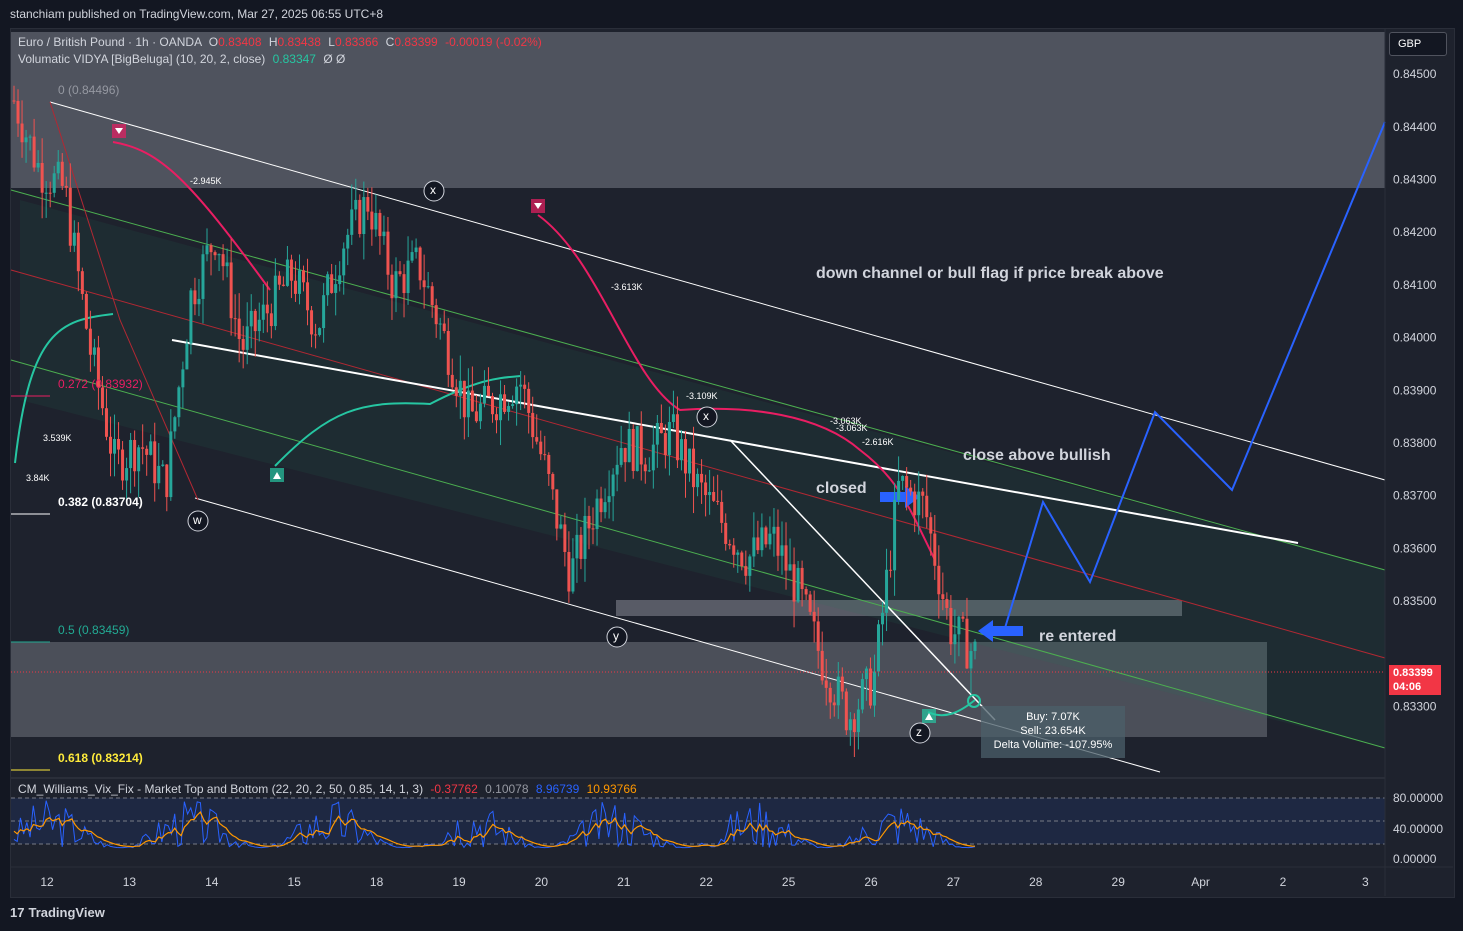  Describe the element at coordinates (294, 59) in the screenshot. I see `indicator-value: 0.83347` at that location.